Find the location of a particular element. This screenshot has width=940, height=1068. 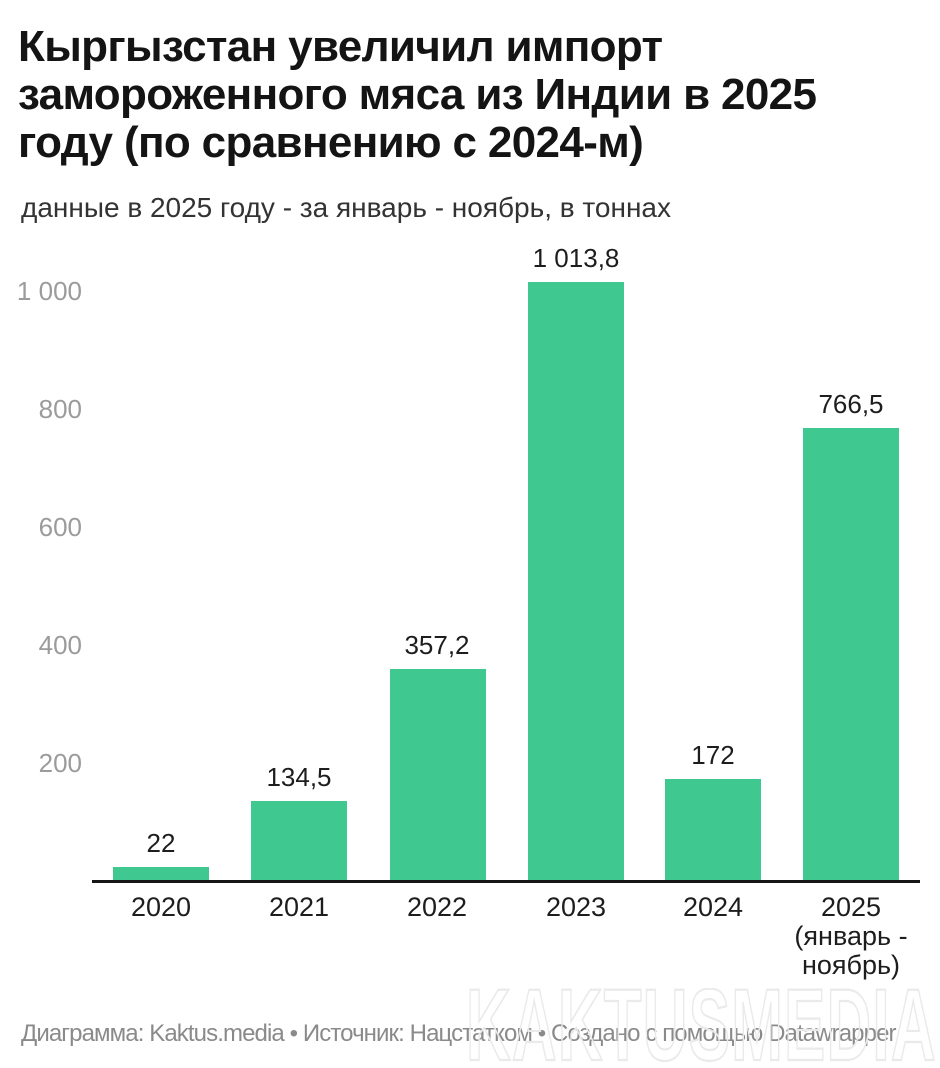

svg-text: KAKTUSMEDIA is located at coordinates (701, 1028).